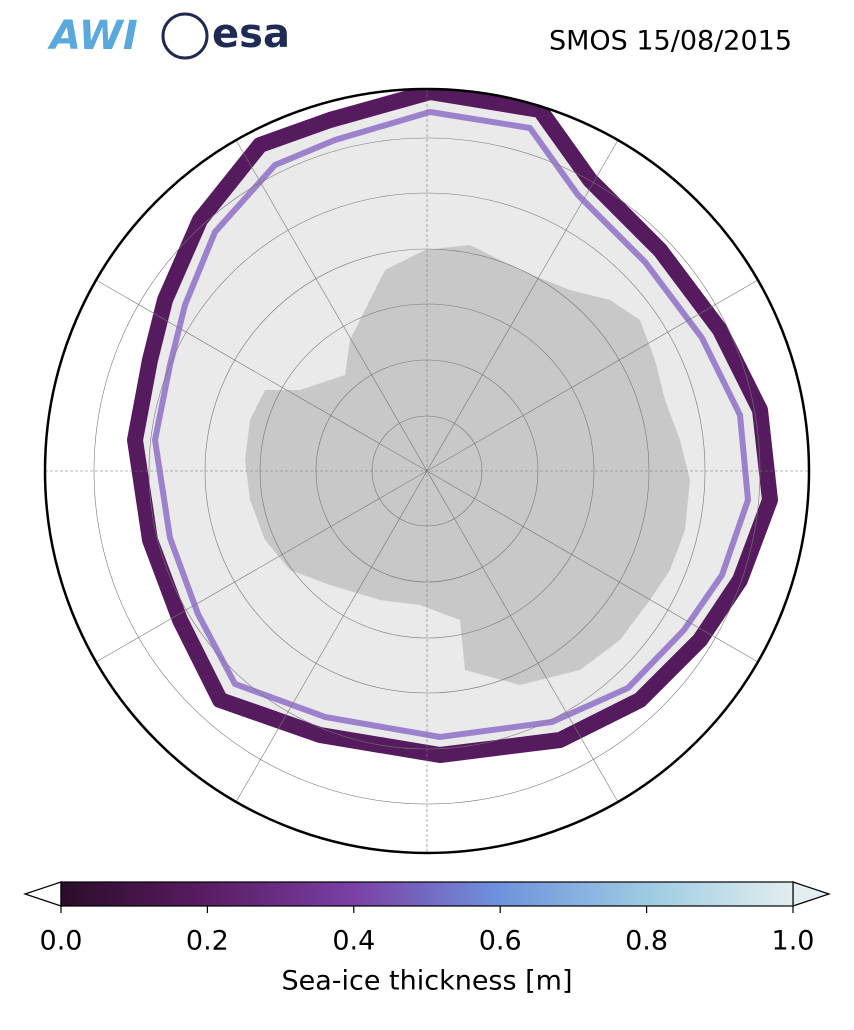 This screenshot has height=1030, width=854. What do you see at coordinates (670, 41) in the screenshot?
I see `map-title: SMOS 15/08/2015` at bounding box center [670, 41].